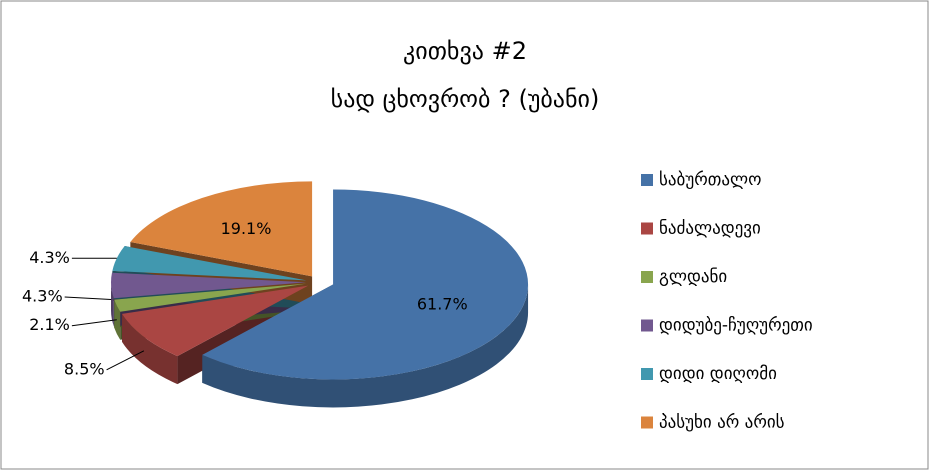 Image resolution: width=930 pixels, height=471 pixels. Describe the element at coordinates (49, 324) in the screenshot. I see `data-label: 2.1%` at that location.